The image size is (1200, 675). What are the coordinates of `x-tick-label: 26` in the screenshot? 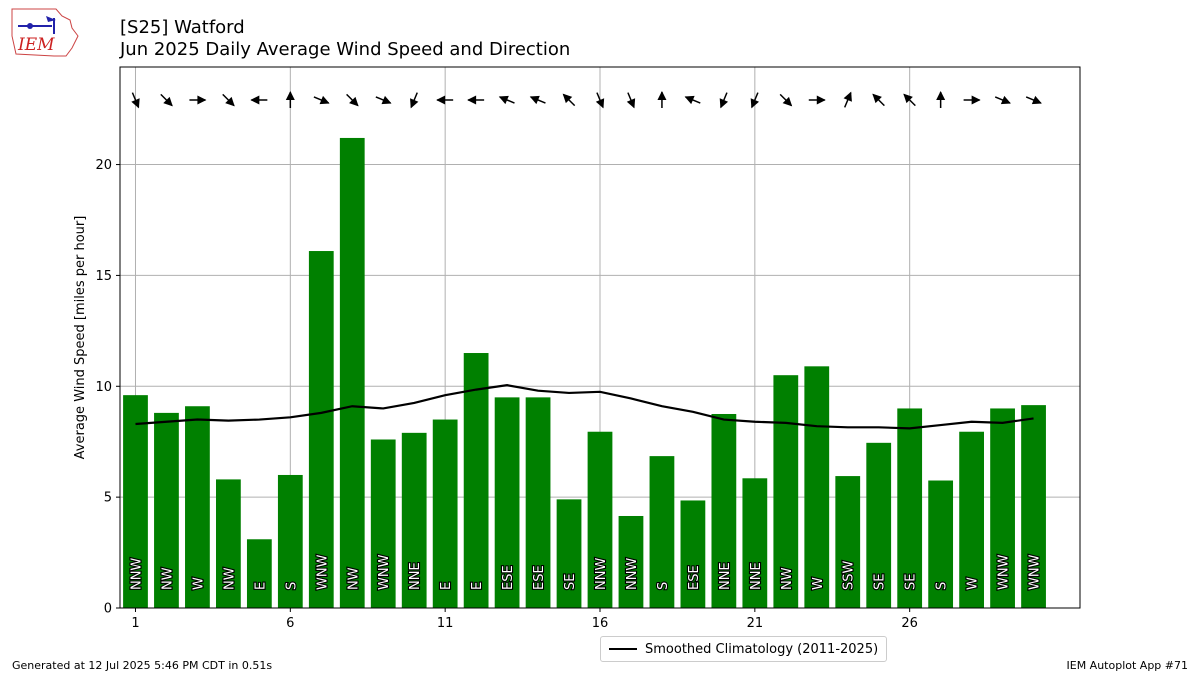 It's located at (909, 623).